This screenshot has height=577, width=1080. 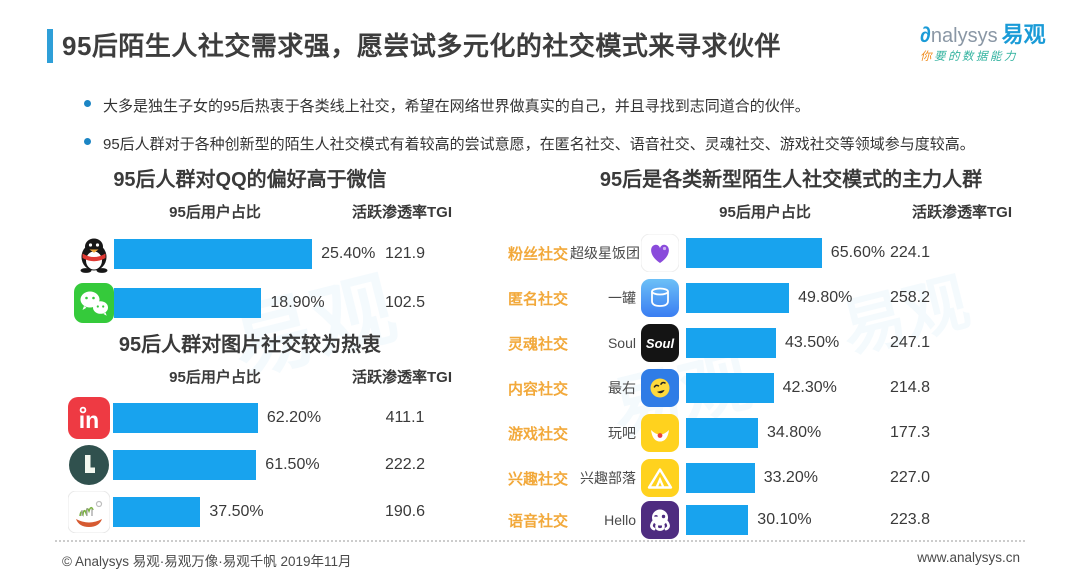 What do you see at coordinates (538, 479) in the screenshot?
I see `category-label: 兴趣社交` at bounding box center [538, 479].